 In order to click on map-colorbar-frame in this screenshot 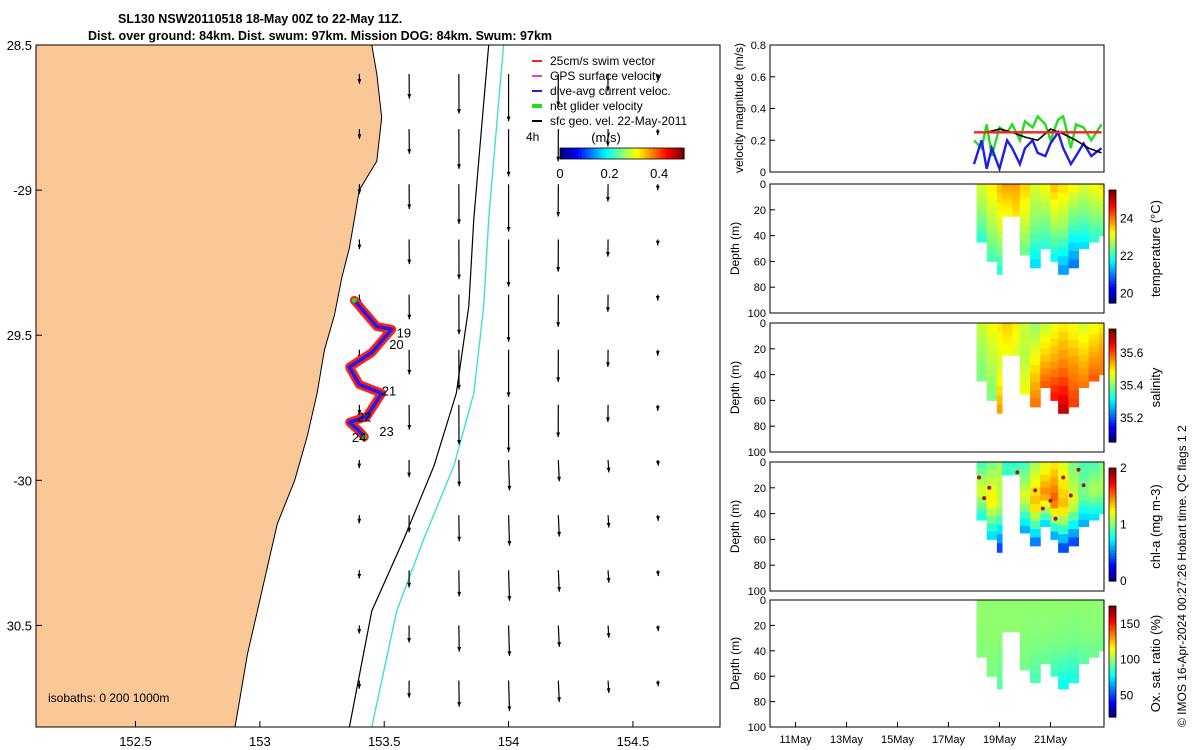, I will do `click(622, 153)`.